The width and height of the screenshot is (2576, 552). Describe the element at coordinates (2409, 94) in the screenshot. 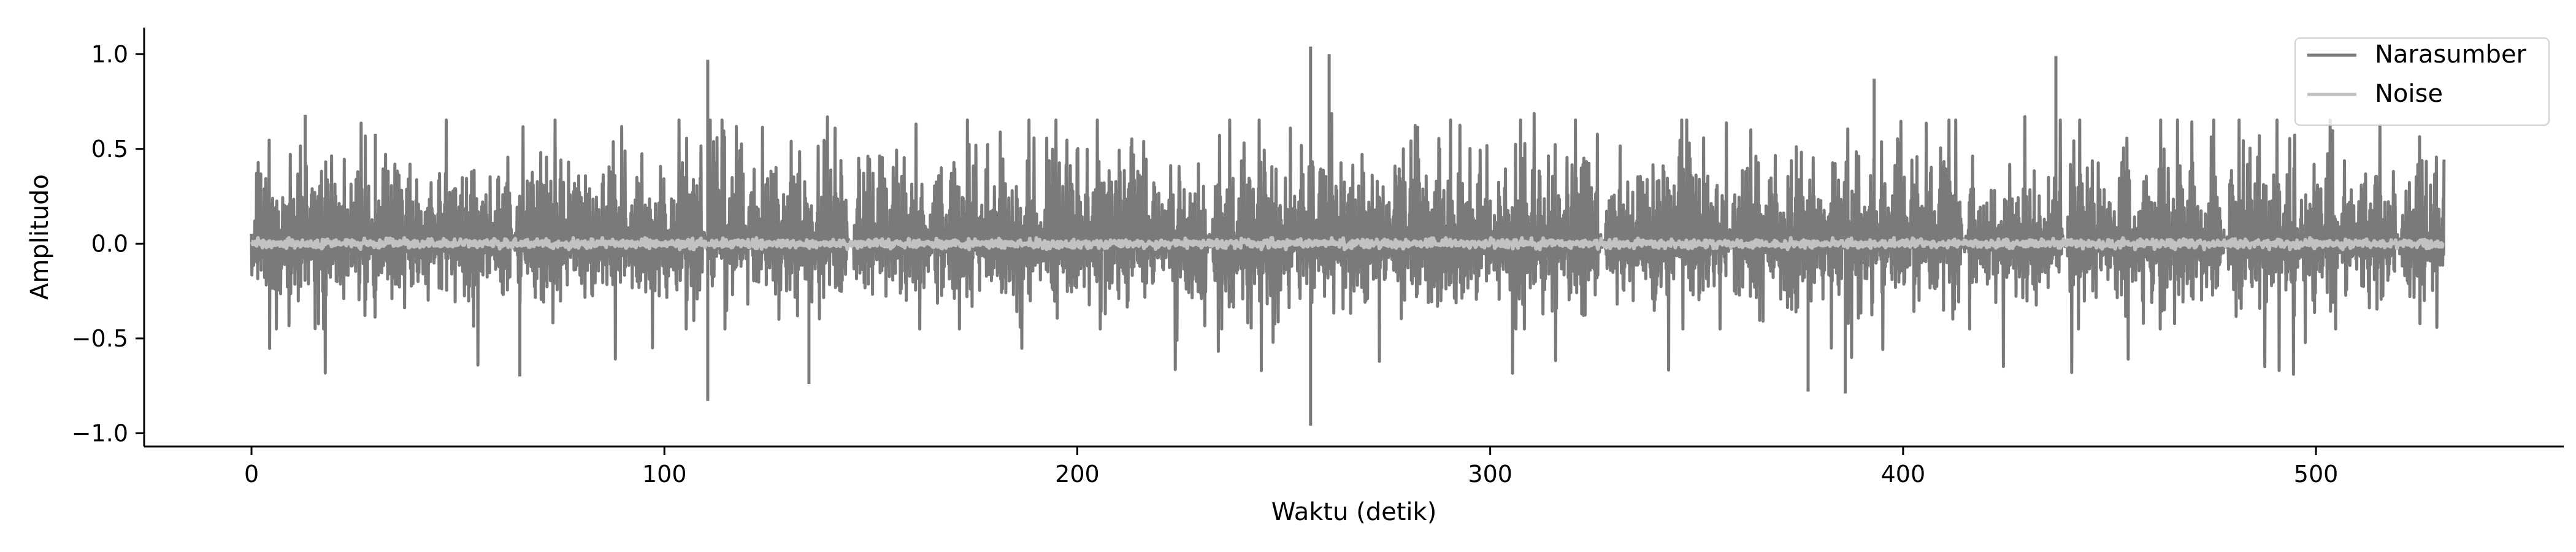

I see `legend-label-noise: Noise` at that location.